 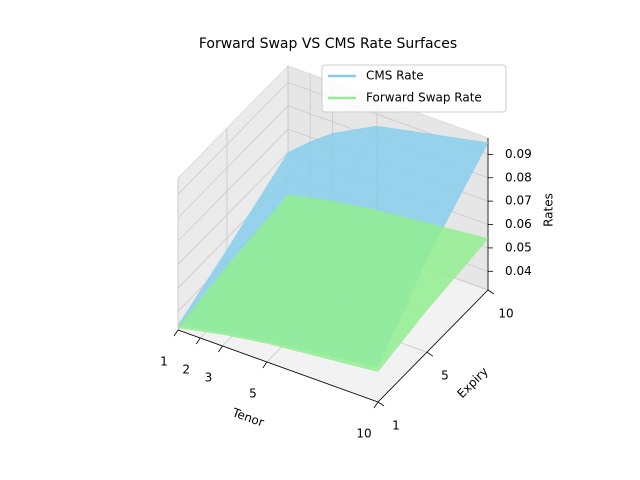 What do you see at coordinates (518, 271) in the screenshot?
I see `z-tick-label: 0.04` at bounding box center [518, 271].